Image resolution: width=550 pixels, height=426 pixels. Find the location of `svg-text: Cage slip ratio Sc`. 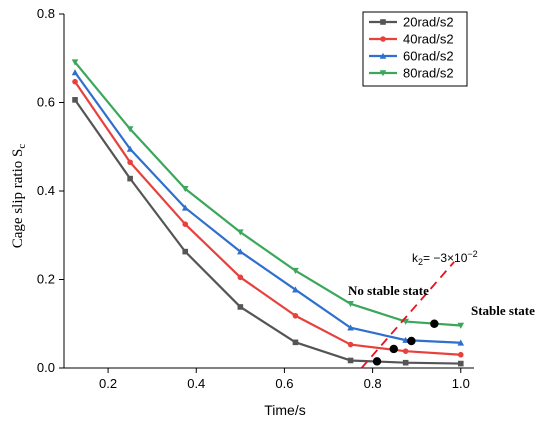

svg-text: Cage slip ratio Sc is located at coordinates (19, 196).